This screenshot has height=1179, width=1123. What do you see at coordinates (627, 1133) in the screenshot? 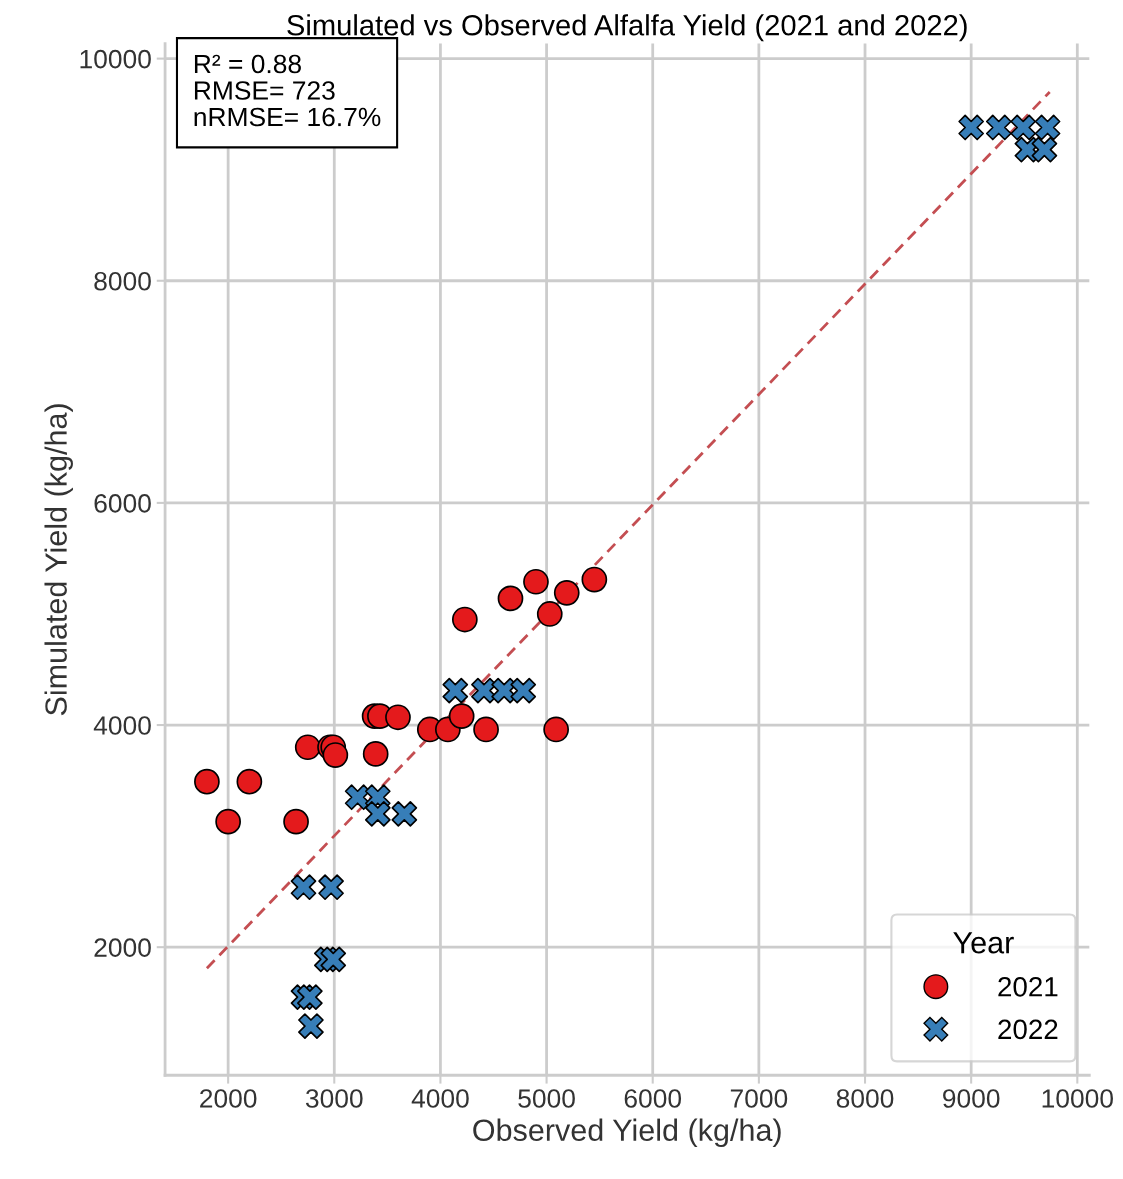
I see `x-axis-title: Observed Yield (kg/ha)` at bounding box center [627, 1133].